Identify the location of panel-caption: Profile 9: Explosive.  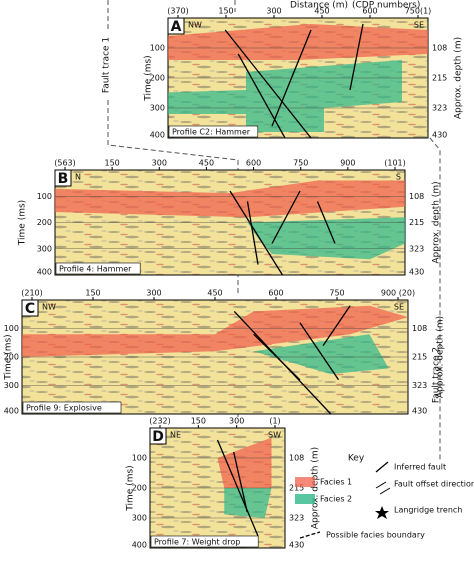
(64, 408).